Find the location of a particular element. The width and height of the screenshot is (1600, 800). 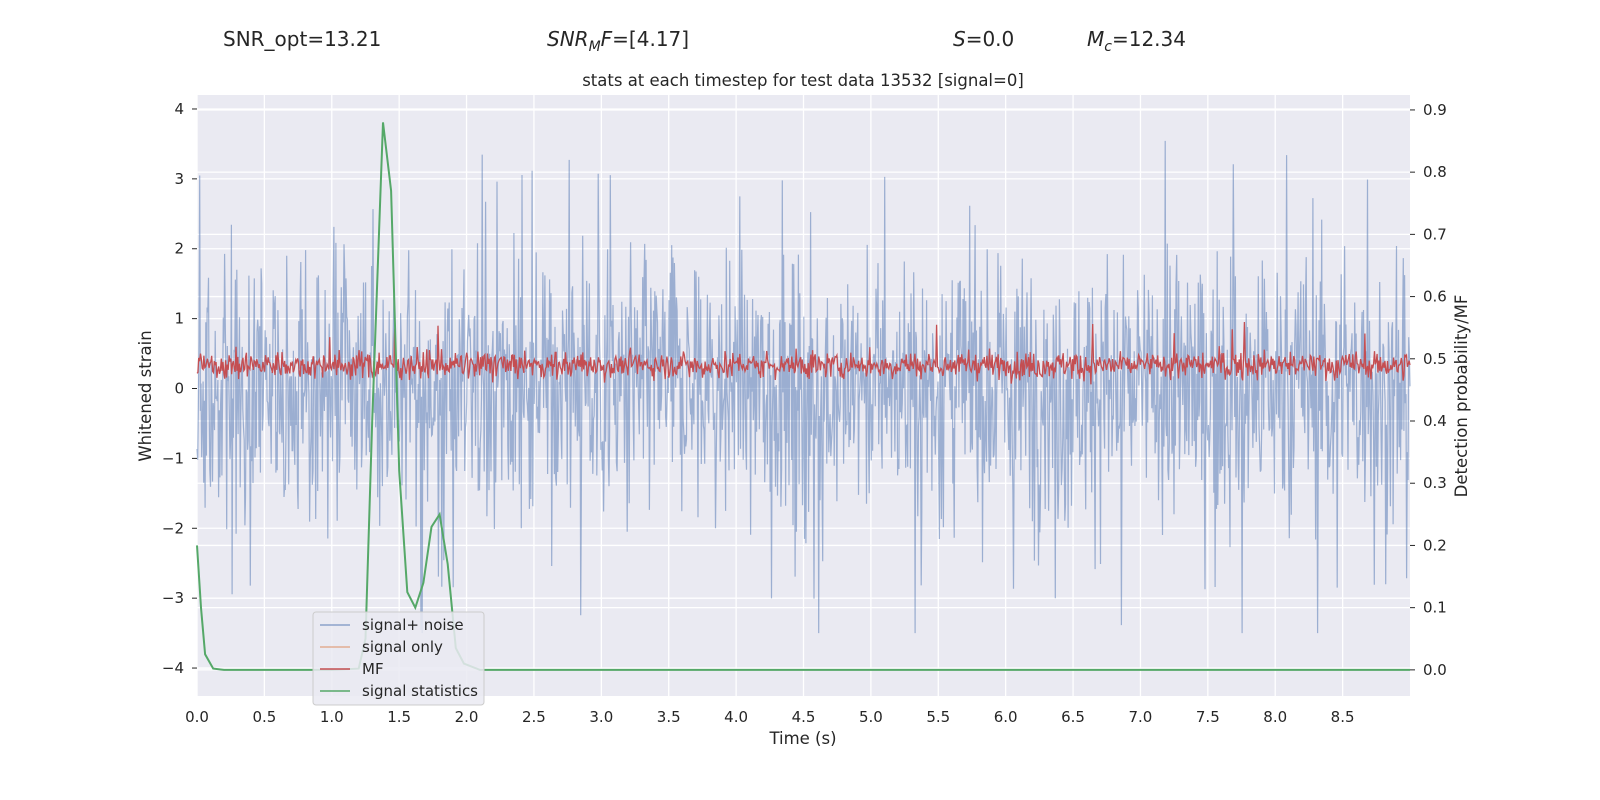

x-tick-6: 3.0 is located at coordinates (601, 717).